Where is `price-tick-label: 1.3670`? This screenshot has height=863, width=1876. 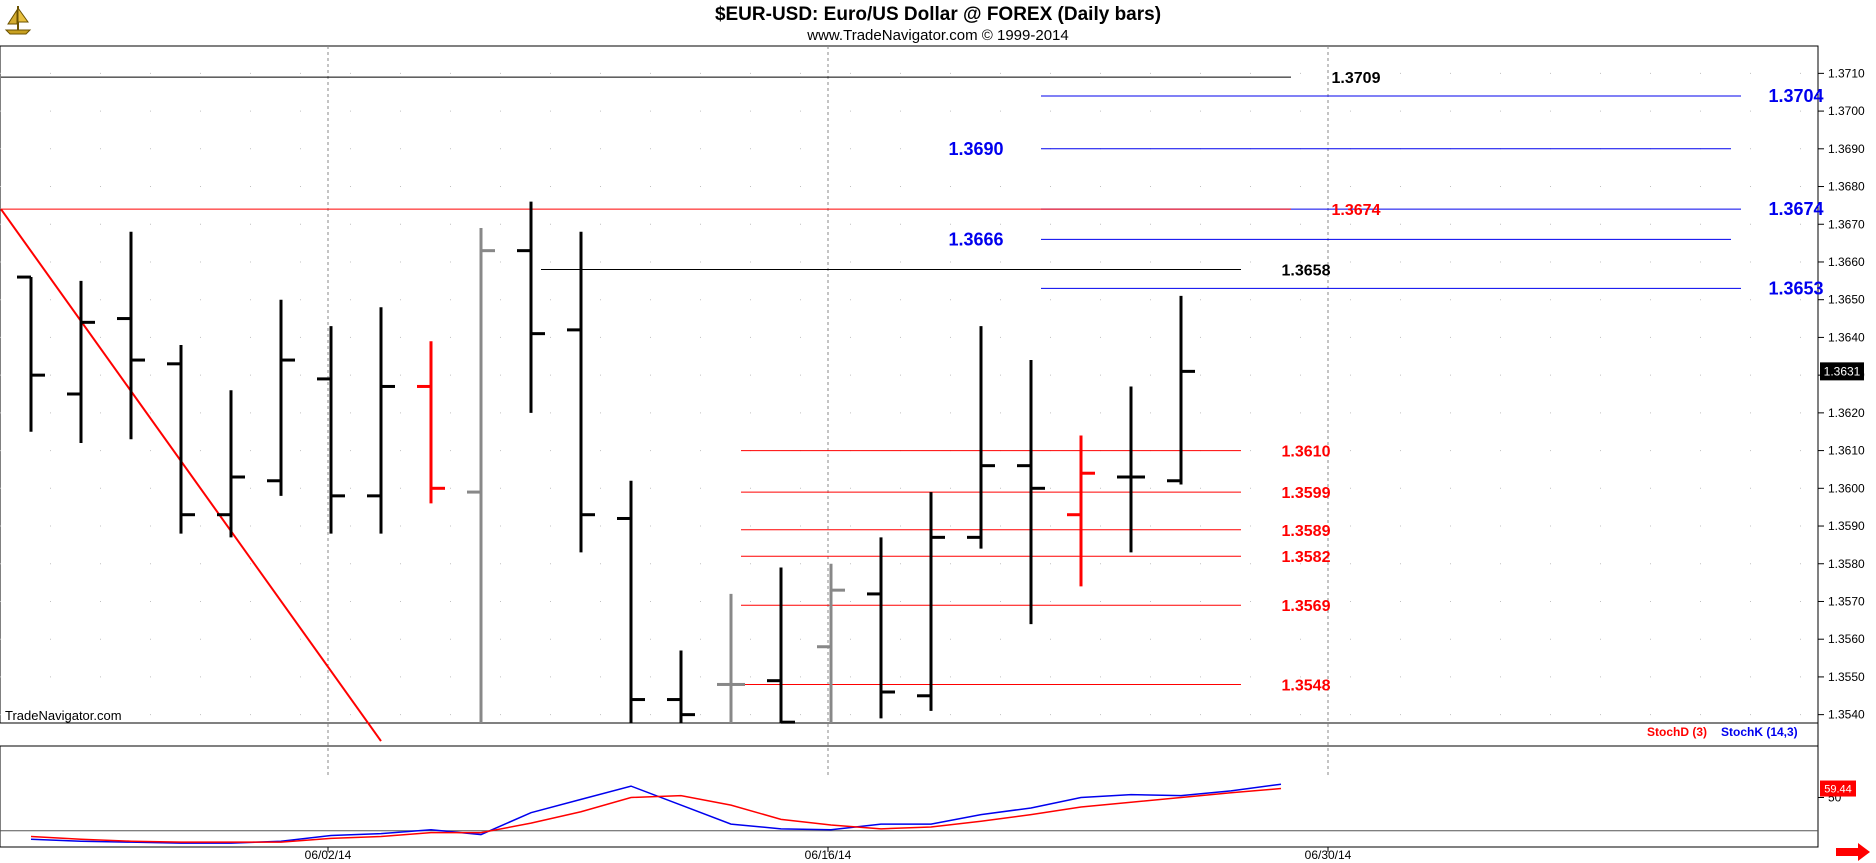 price-tick-label: 1.3670 is located at coordinates (1846, 224).